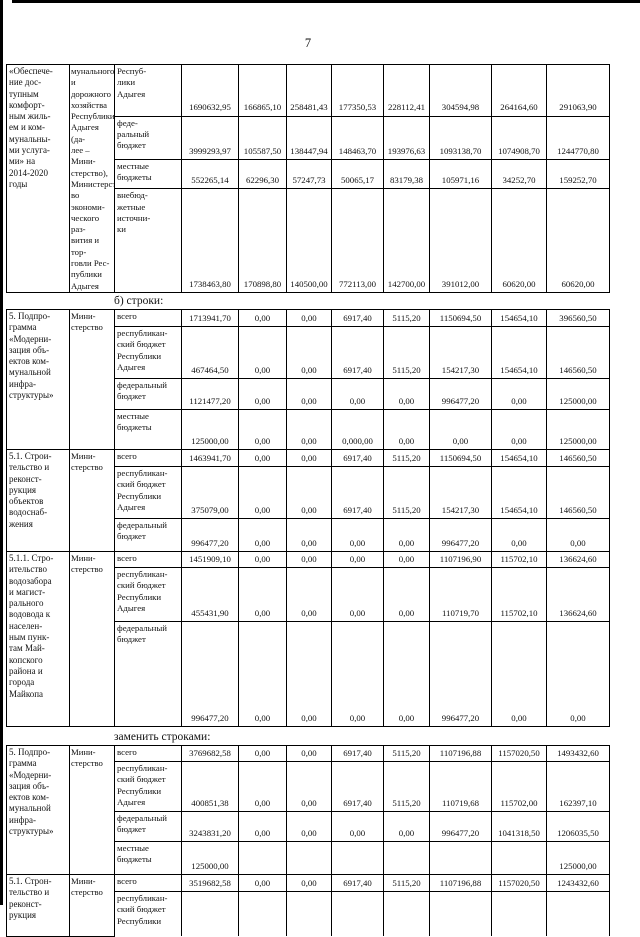 The width and height of the screenshot is (640, 937). I want to click on value-cell: 162397,10, so click(578, 786).